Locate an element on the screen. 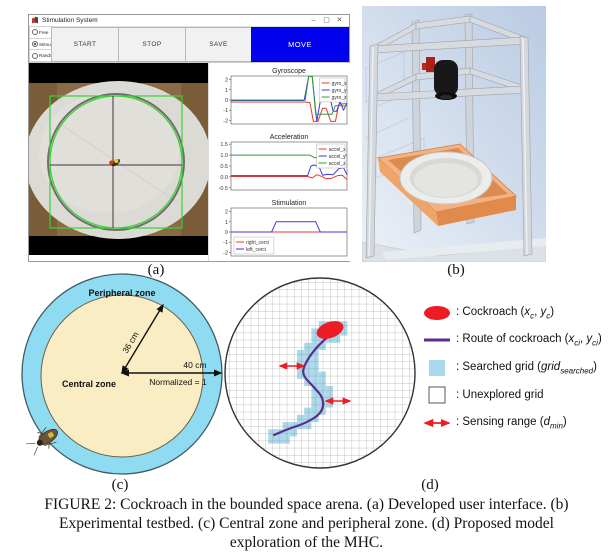 The height and width of the screenshot is (552, 613). grid-circle-border is located at coordinates (320, 373).